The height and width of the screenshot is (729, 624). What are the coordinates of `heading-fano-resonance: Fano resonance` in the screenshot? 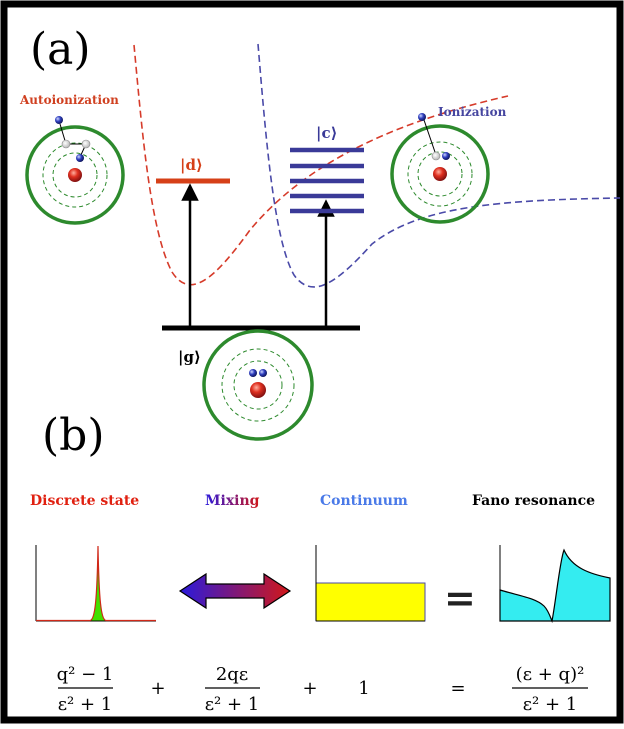 It's located at (533, 501).